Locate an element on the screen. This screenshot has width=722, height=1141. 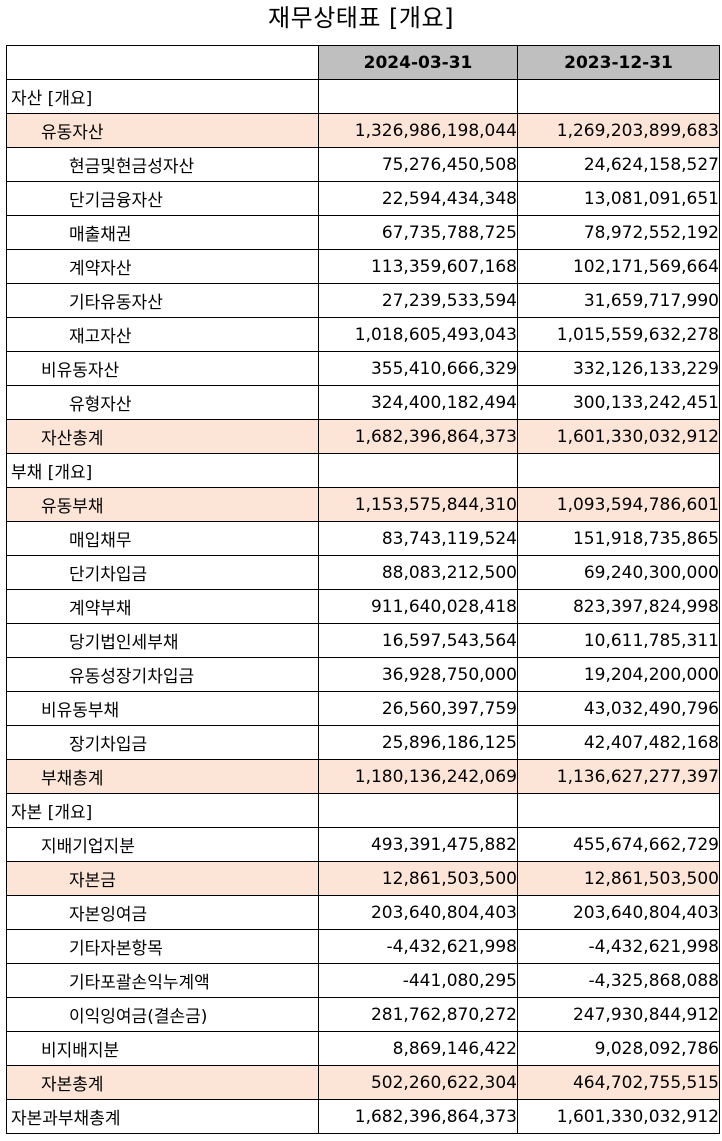
table-row: 자산 [개요] is located at coordinates (363, 96).